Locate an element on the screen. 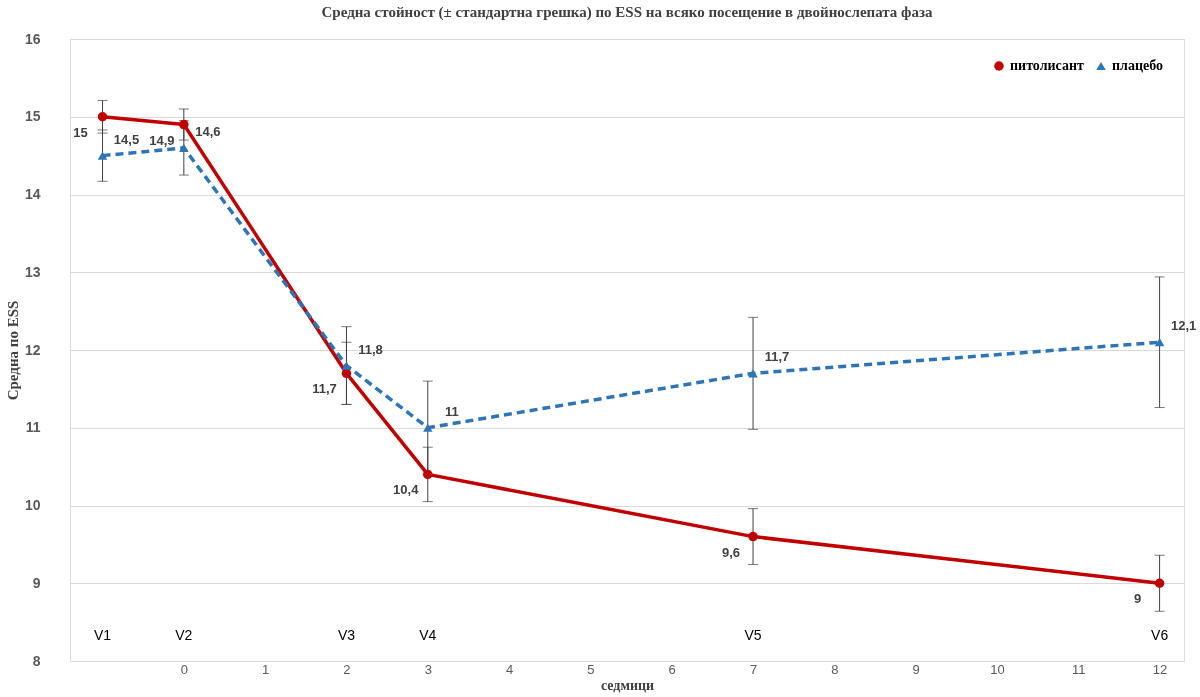  x-tick-label: 6 is located at coordinates (672, 669).